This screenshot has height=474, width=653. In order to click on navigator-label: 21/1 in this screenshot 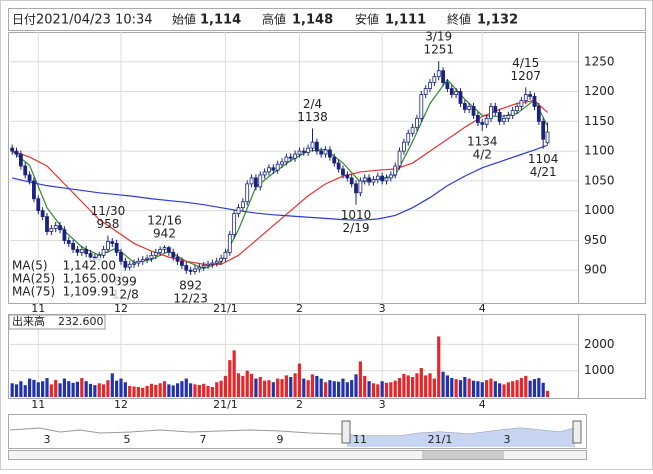, I will do `click(440, 439)`.